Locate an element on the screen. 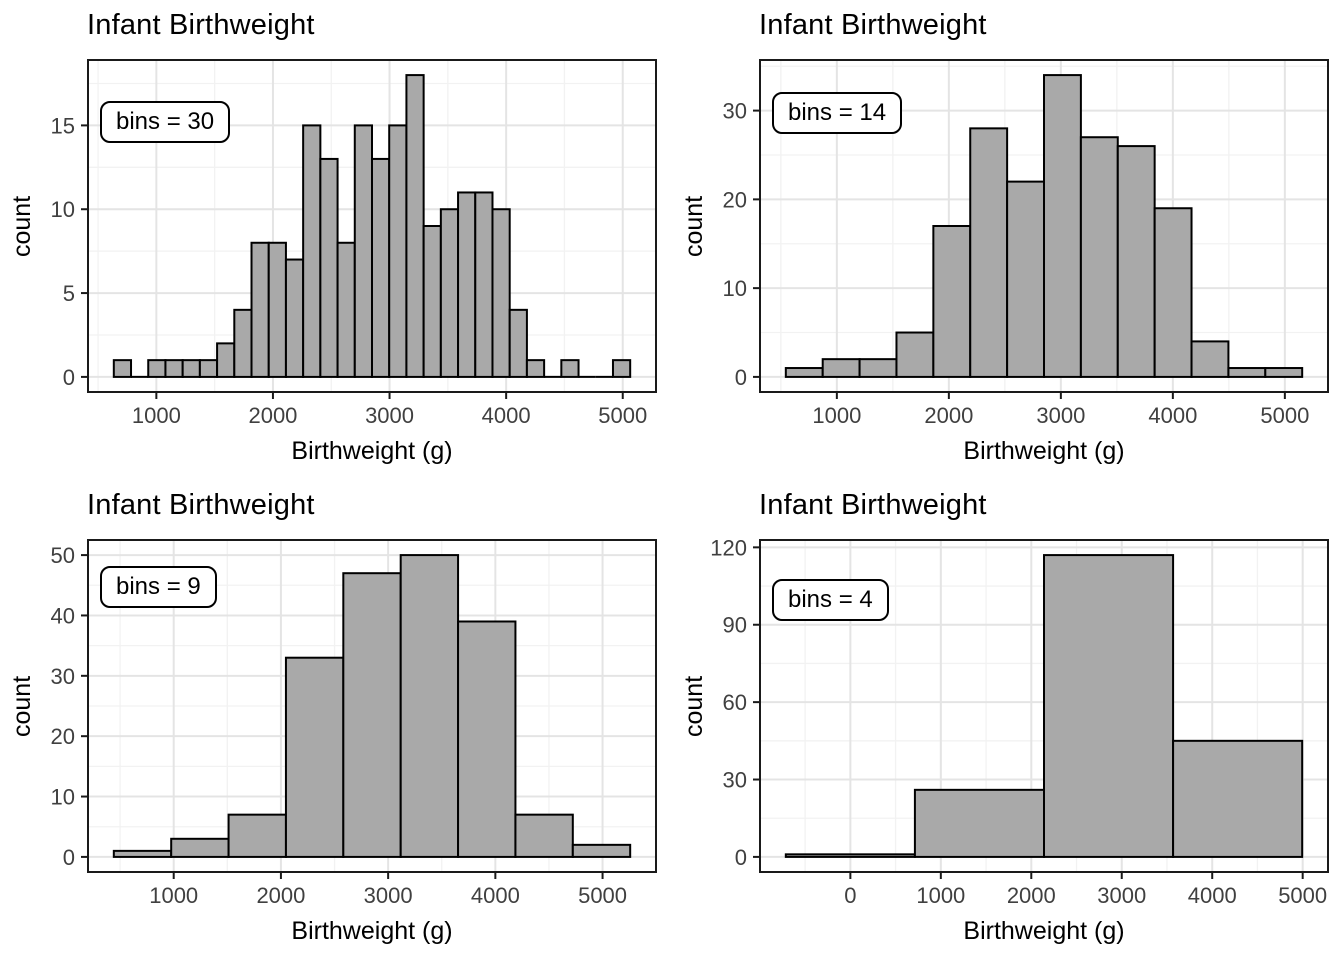  bins-annotation-label: bins = 14 is located at coordinates (837, 113).